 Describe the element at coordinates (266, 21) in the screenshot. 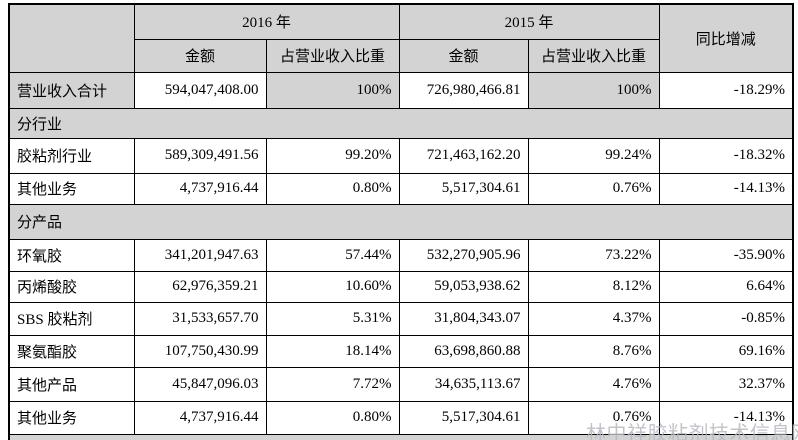

I see `year-2016-header: 2016 年` at that location.